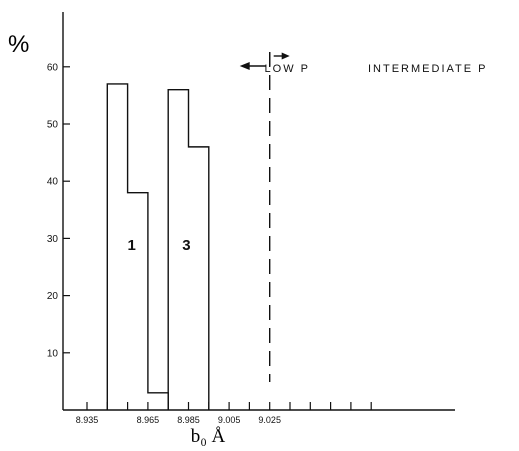 This screenshot has width=519, height=451. What do you see at coordinates (18, 44) in the screenshot?
I see `y-unit-label: %` at bounding box center [18, 44].